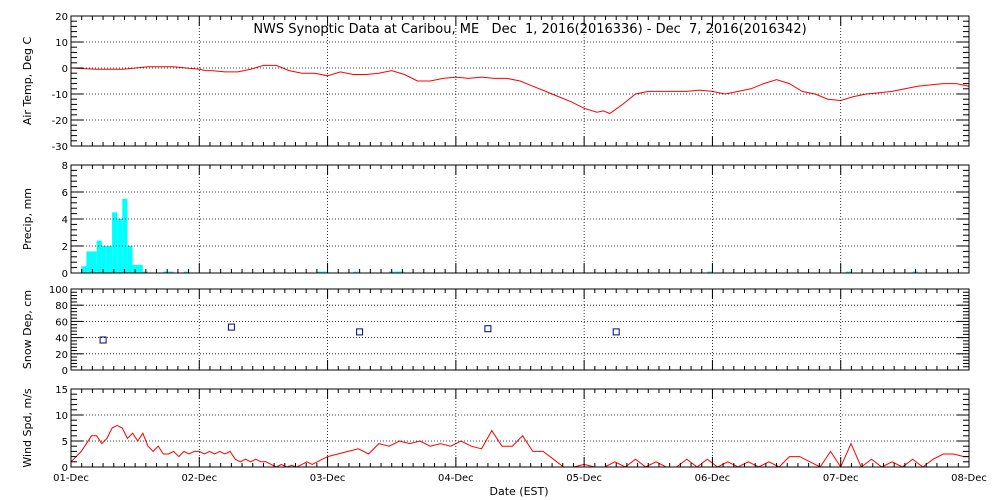  I want to click on precip-y-tick-label: 0, so click(65, 274).